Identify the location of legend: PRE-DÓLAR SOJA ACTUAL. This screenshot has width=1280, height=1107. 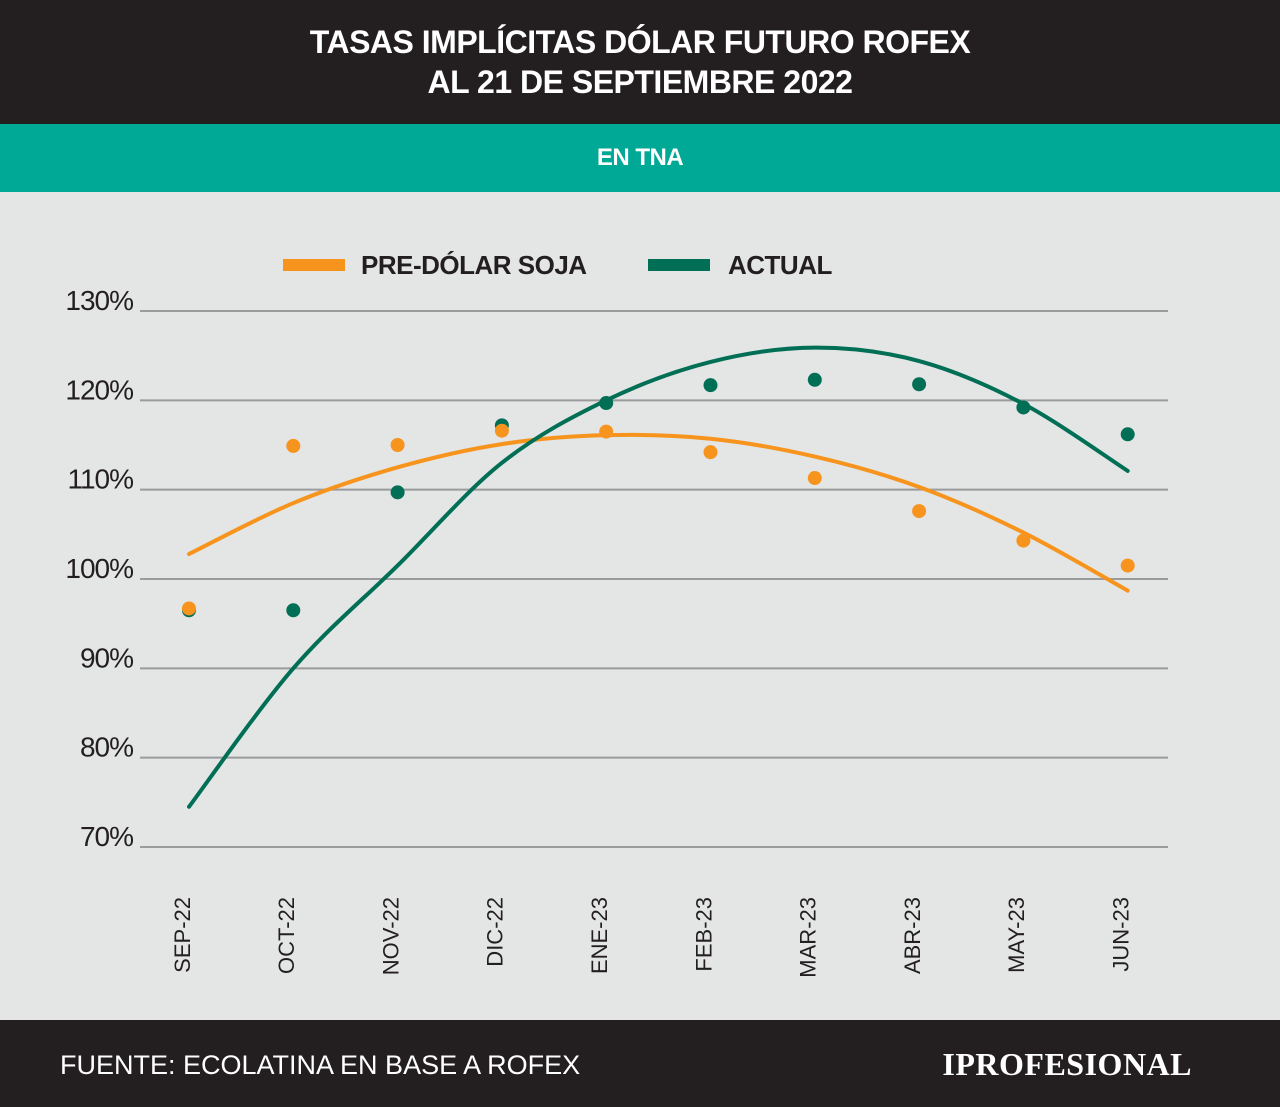
(558, 265).